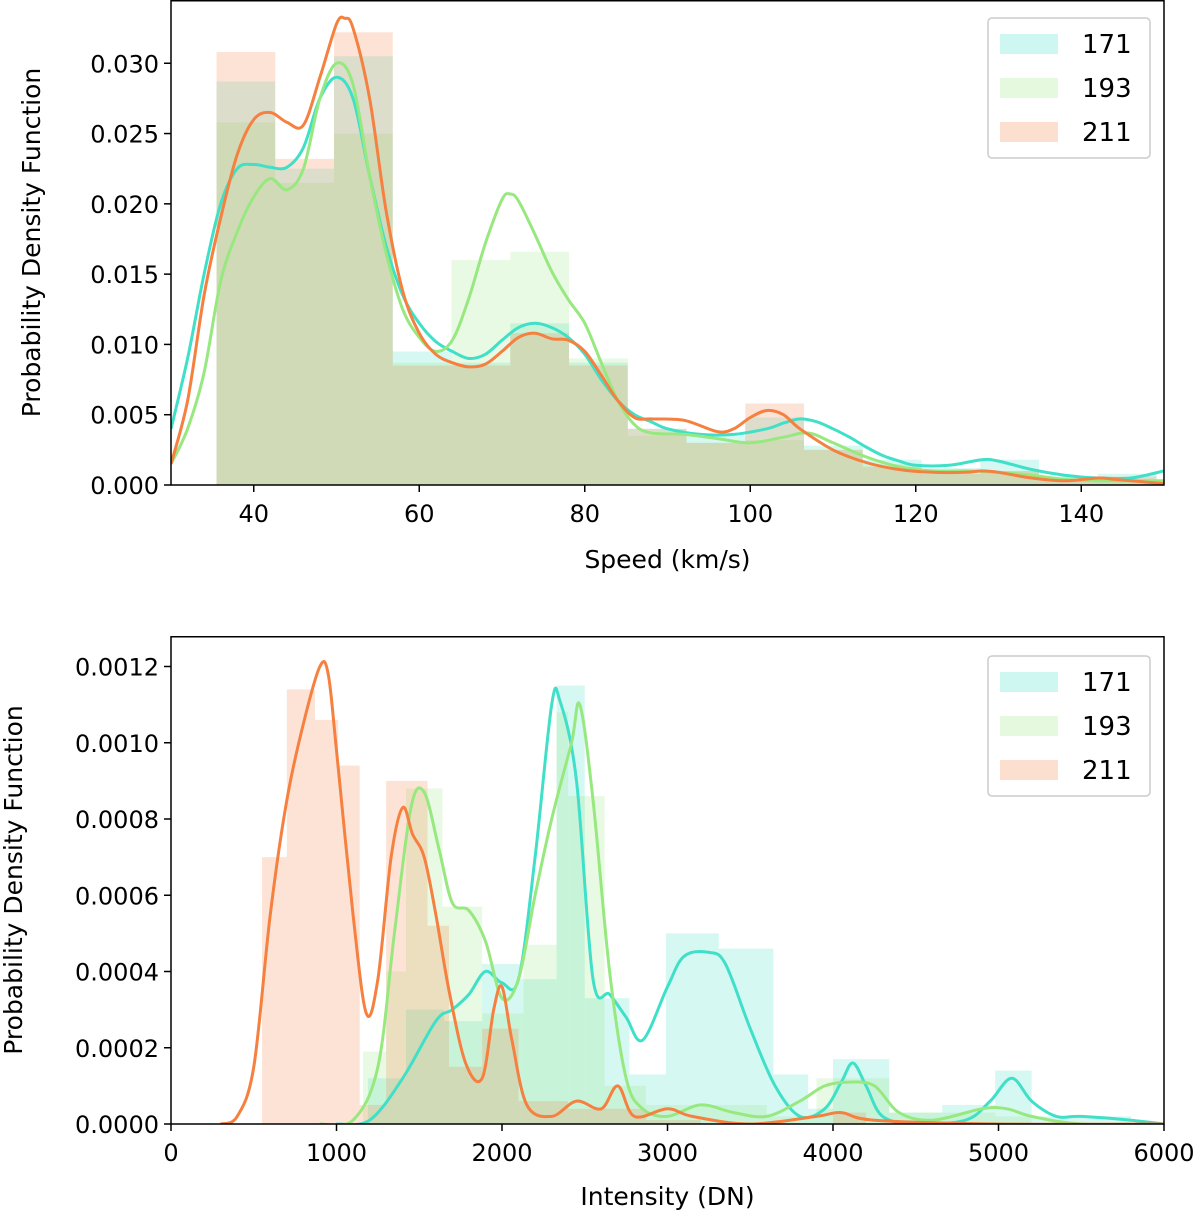 This screenshot has height=1215, width=1200. I want to click on y-tick-label: 0.005, so click(124, 416).